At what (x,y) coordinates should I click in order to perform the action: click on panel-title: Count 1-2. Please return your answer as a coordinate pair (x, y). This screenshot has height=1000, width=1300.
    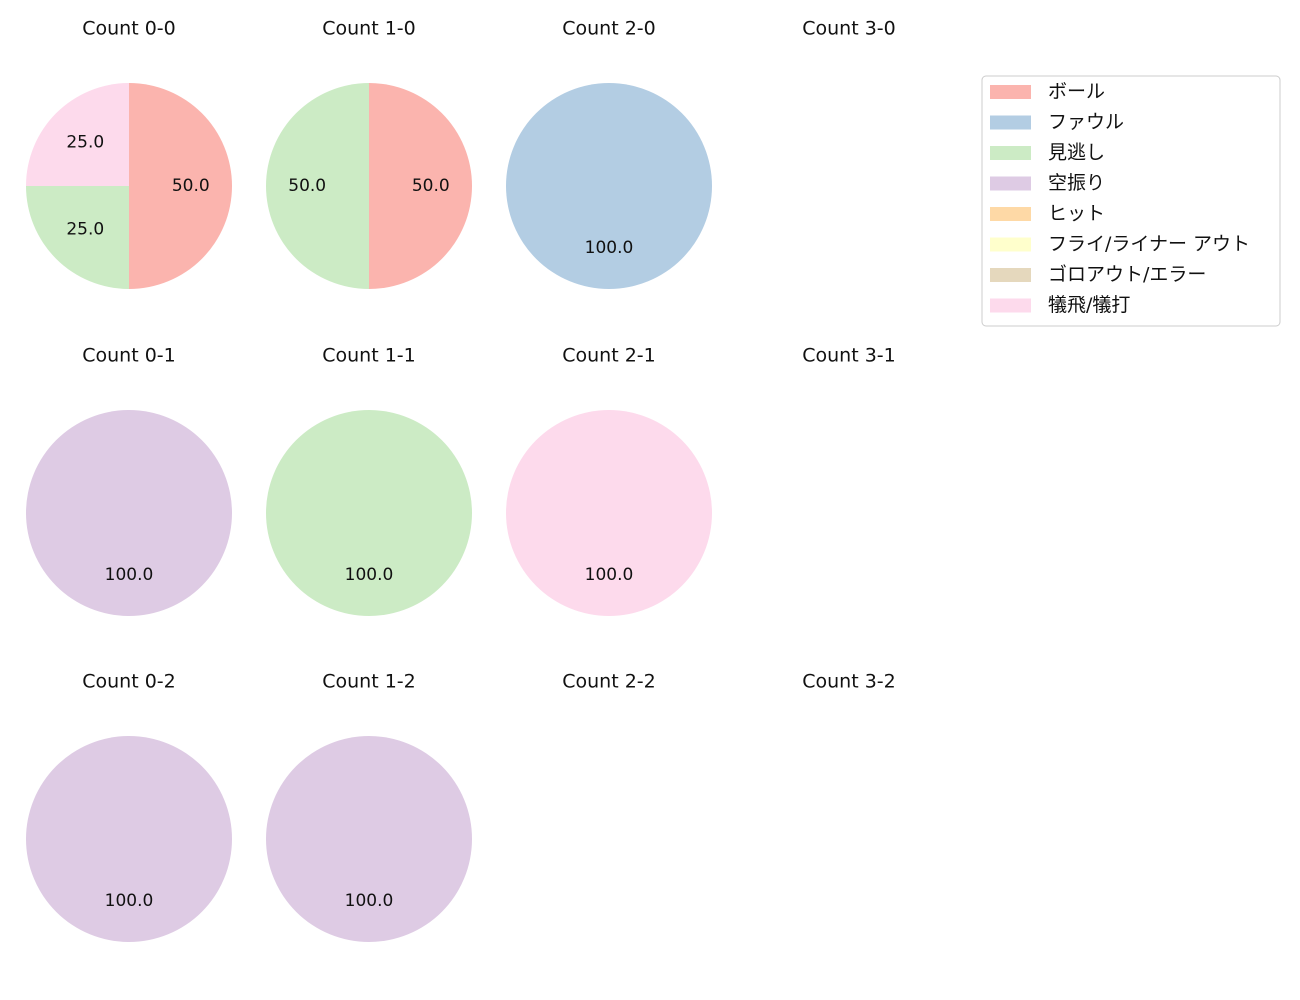
    Looking at the image, I should click on (369, 682).